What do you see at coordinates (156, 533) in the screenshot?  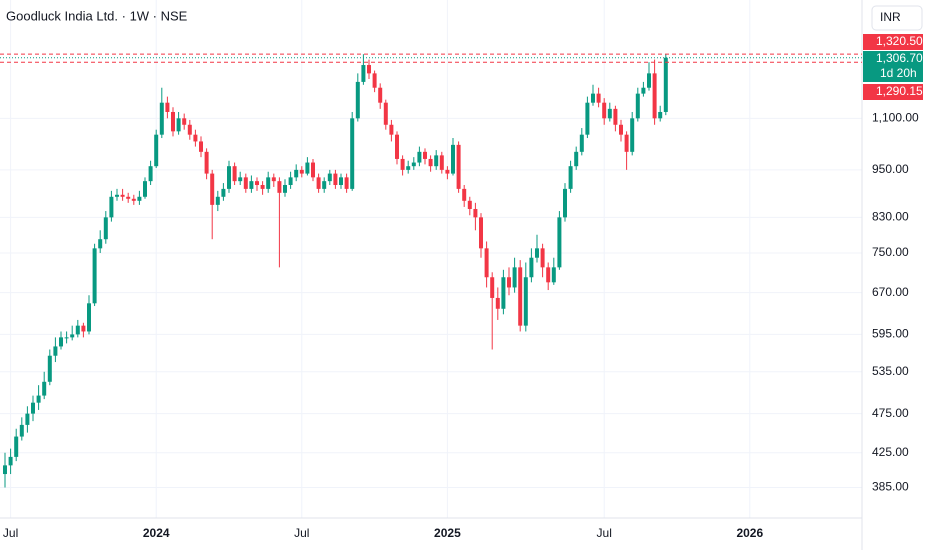 I see `x-tick-label: 2024` at bounding box center [156, 533].